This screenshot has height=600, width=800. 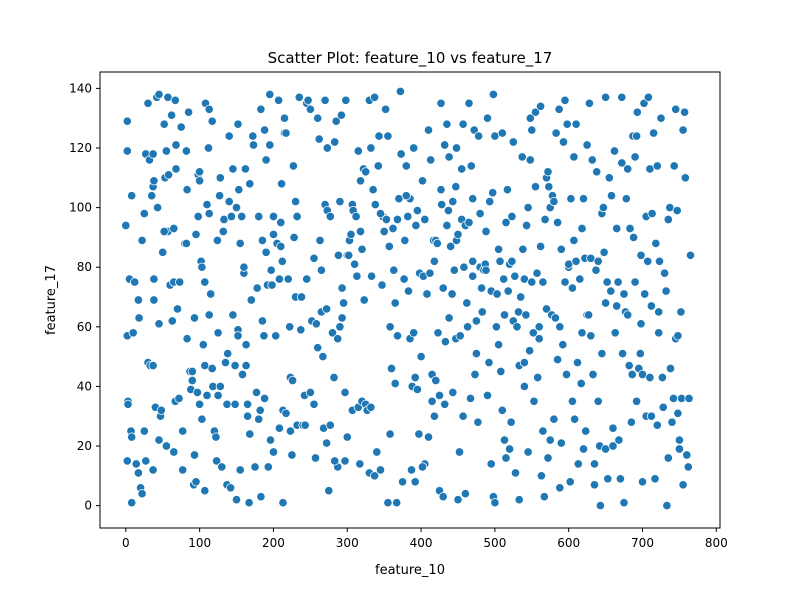 What do you see at coordinates (80, 88) in the screenshot?
I see `y-tick-label: 140` at bounding box center [80, 88].